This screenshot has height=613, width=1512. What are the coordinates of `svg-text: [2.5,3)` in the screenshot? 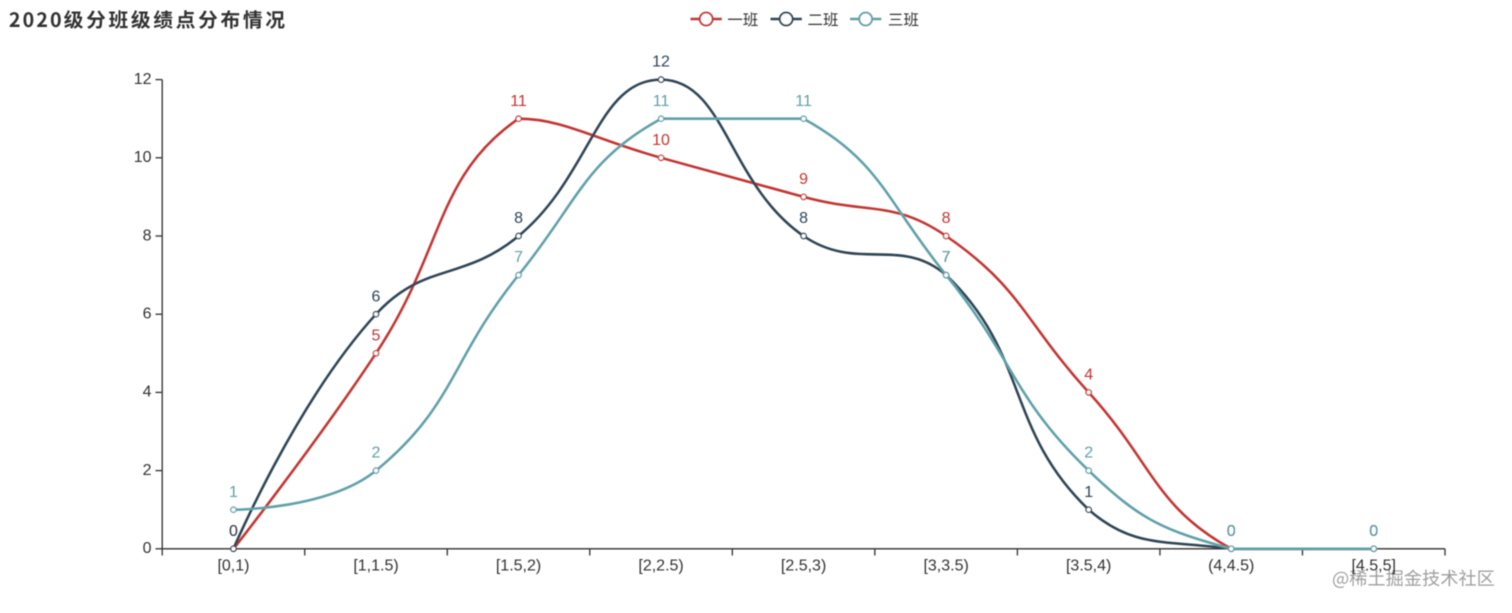 It's located at (803, 566).